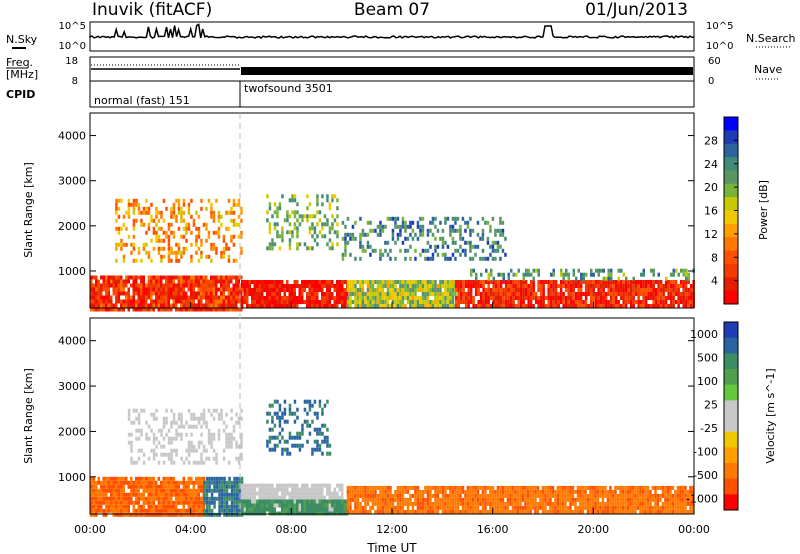  I want to click on x-tick-label: 08:00, so click(291, 529).